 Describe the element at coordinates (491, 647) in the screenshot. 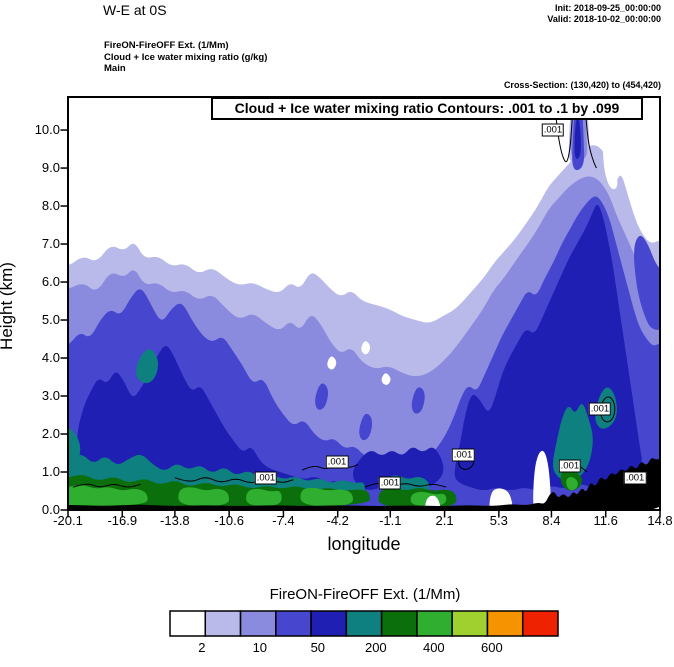

I see `colorbar-tick-label: 600` at that location.